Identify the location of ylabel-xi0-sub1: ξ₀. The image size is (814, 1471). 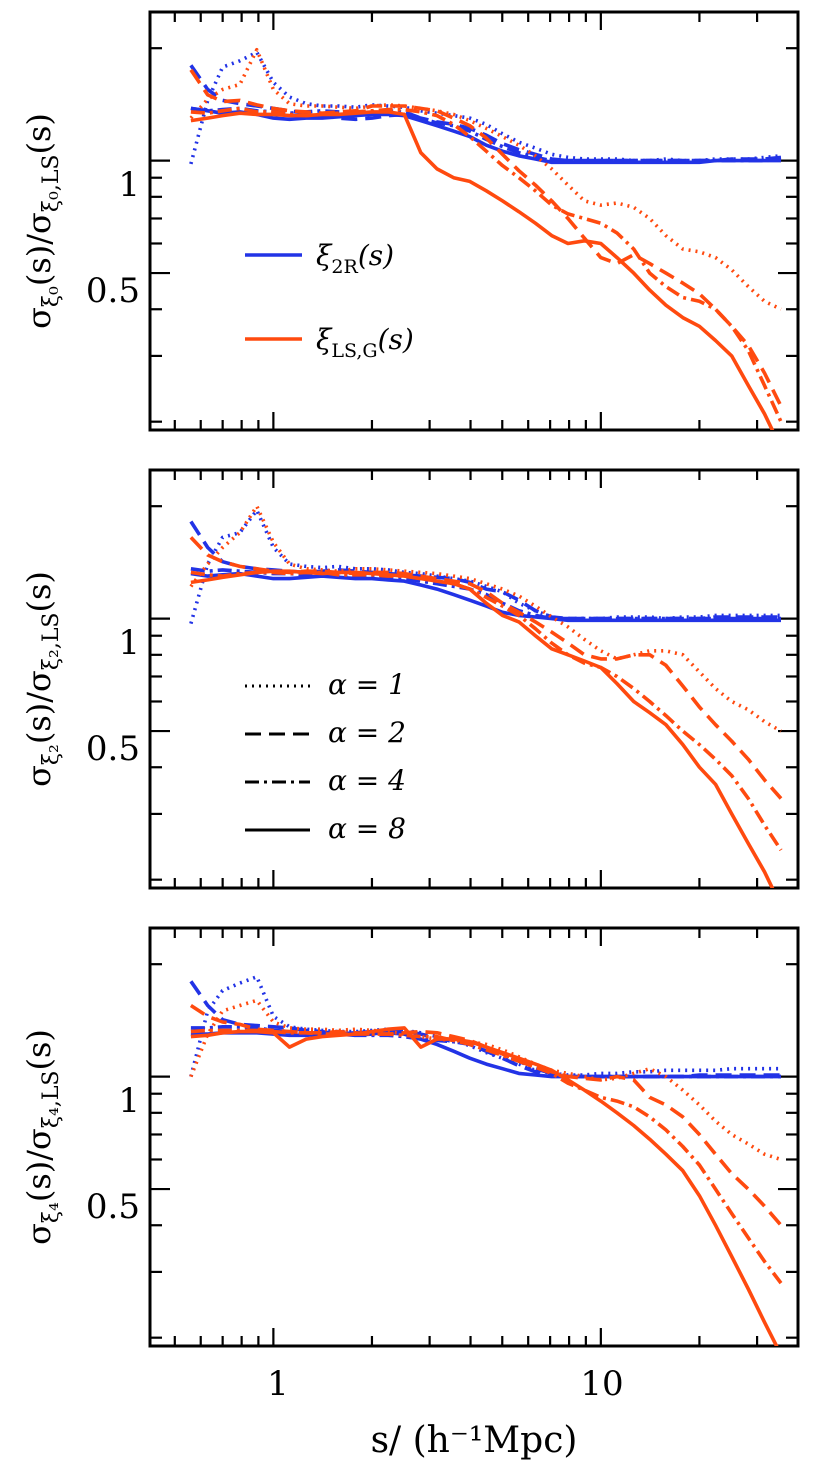
(51, 296).